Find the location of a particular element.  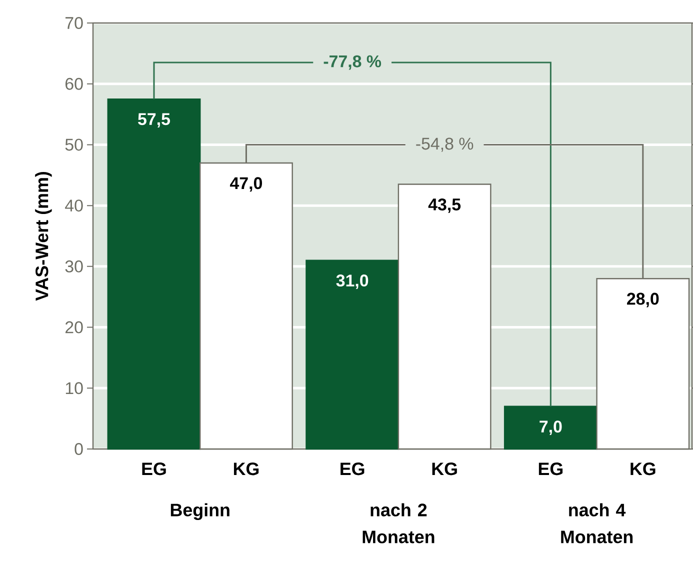

x-tick-label: Beginn is located at coordinates (200, 511).